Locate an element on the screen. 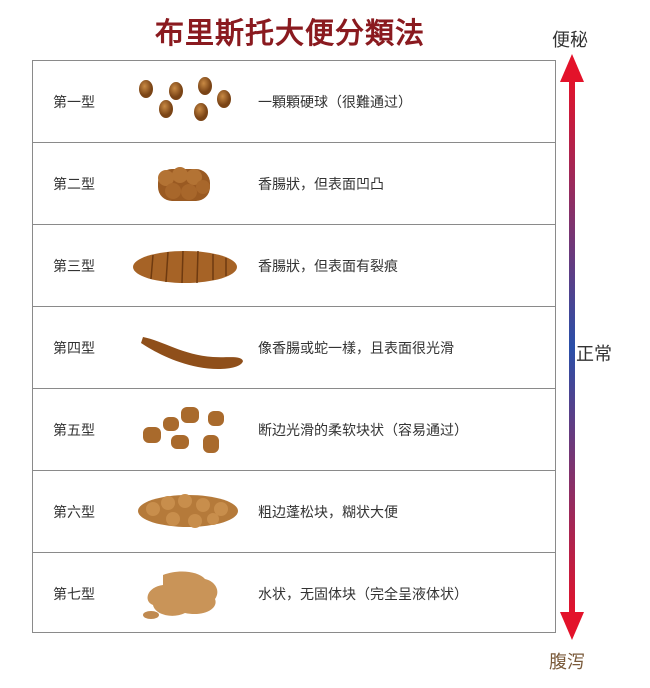 The image size is (650, 688). type3-cracked-sausage-image is located at coordinates (185, 267).